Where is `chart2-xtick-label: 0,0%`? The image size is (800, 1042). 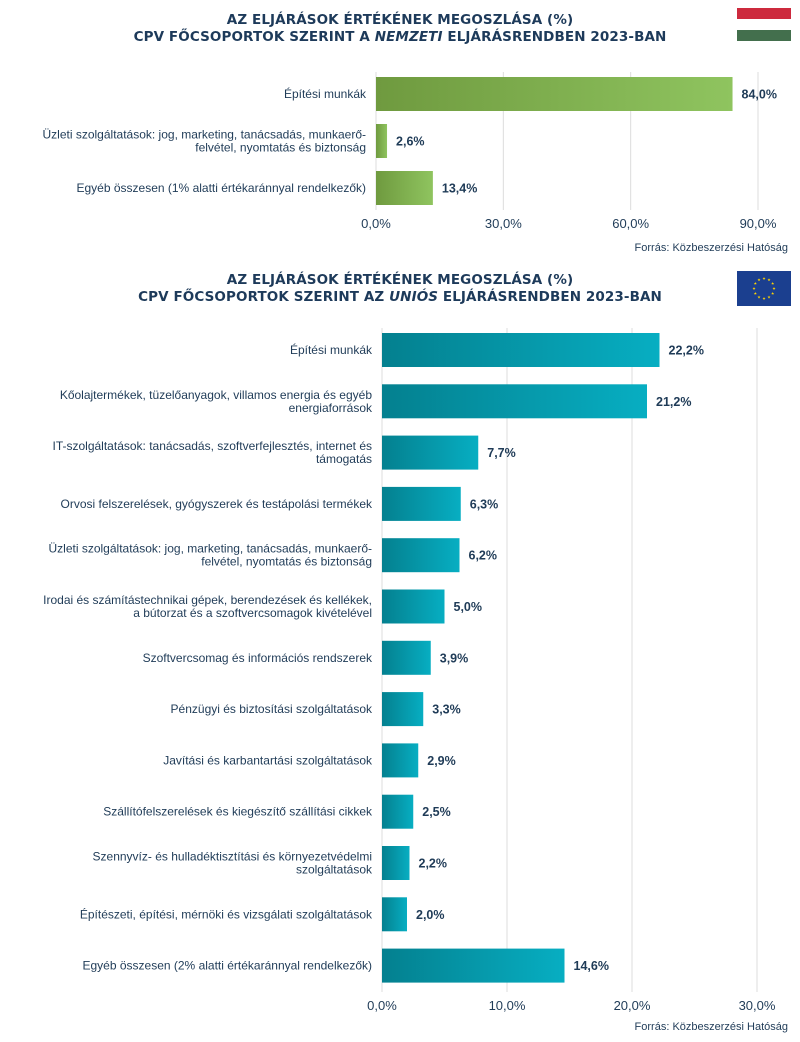 chart2-xtick-label: 0,0% is located at coordinates (382, 1005).